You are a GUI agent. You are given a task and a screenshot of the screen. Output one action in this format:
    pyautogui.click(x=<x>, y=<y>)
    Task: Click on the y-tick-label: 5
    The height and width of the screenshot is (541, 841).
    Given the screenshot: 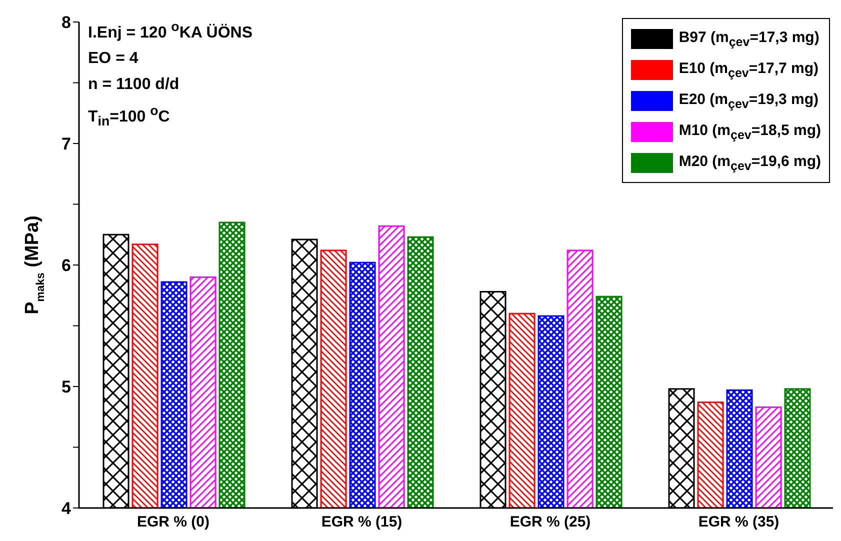 What is the action you would take?
    pyautogui.click(x=66, y=387)
    